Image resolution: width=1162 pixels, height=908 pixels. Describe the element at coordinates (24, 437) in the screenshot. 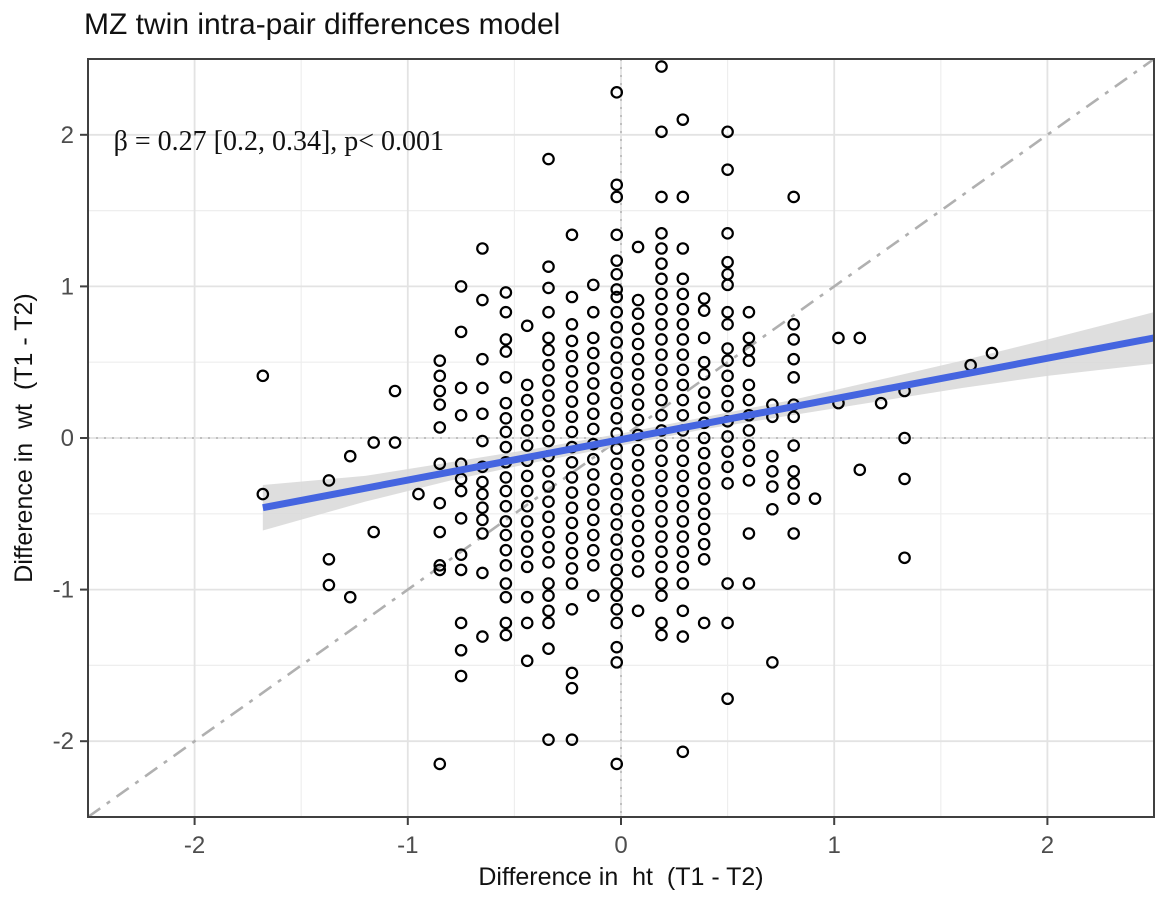

I see `y-axis-title: Difference in wt (T1 - T2)` at that location.